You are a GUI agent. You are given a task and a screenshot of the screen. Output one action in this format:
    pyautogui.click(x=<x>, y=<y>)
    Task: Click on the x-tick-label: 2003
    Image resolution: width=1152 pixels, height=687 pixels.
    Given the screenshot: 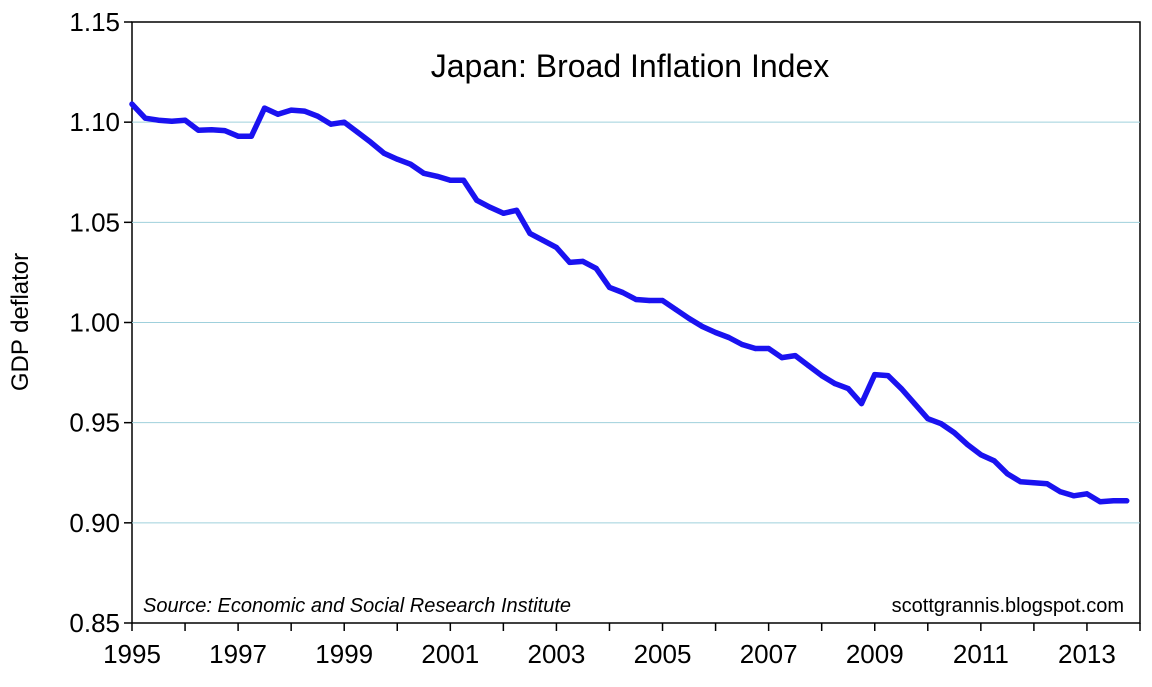 What is the action you would take?
    pyautogui.click(x=556, y=654)
    